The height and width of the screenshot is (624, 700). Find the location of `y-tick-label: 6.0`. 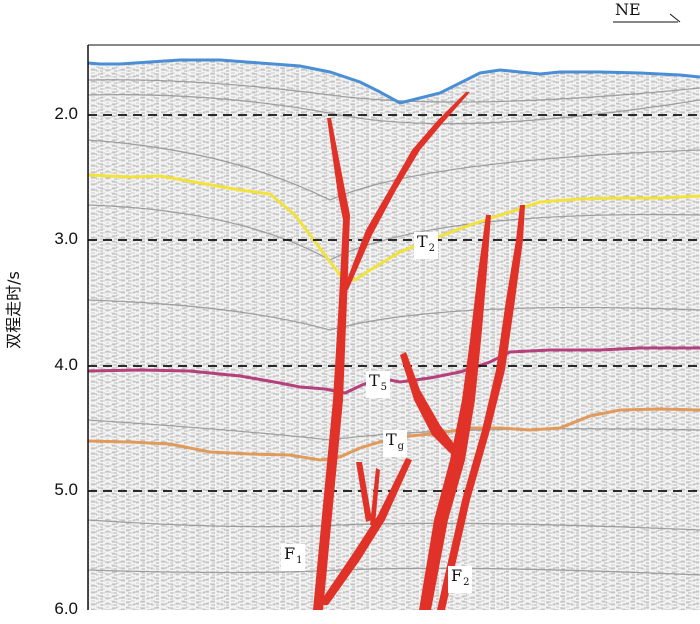

y-tick-label: 6.0 is located at coordinates (66, 608).